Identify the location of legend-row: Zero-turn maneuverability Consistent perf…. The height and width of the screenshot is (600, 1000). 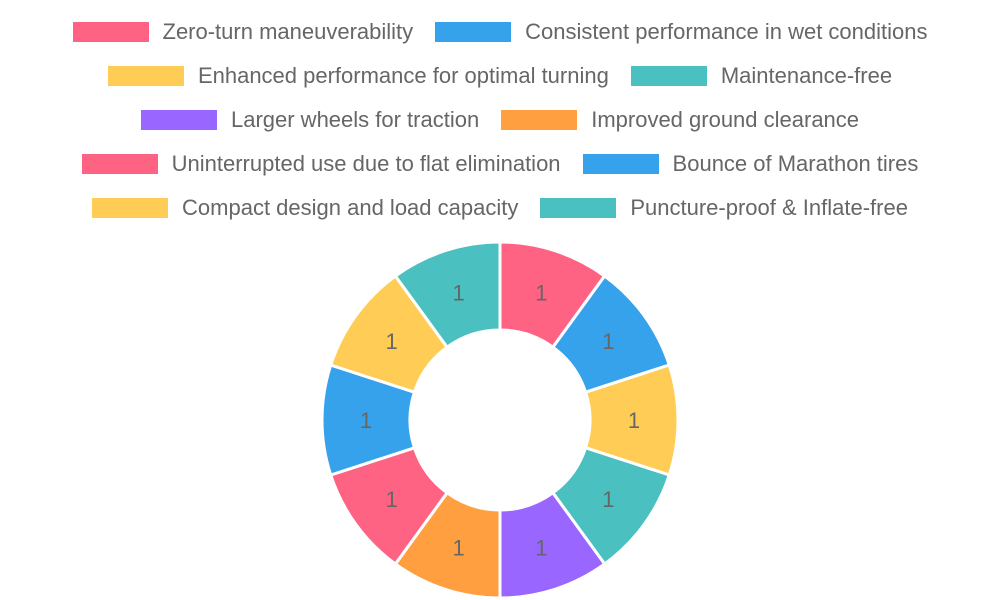
(500, 32).